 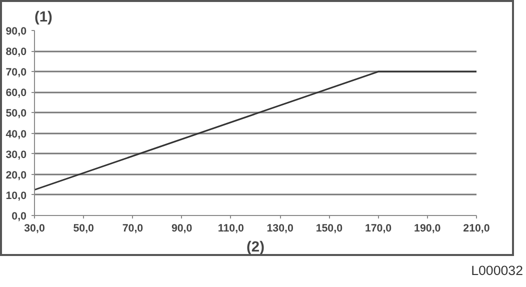 I want to click on y-tick-label: 50,0, so click(x=16, y=114).